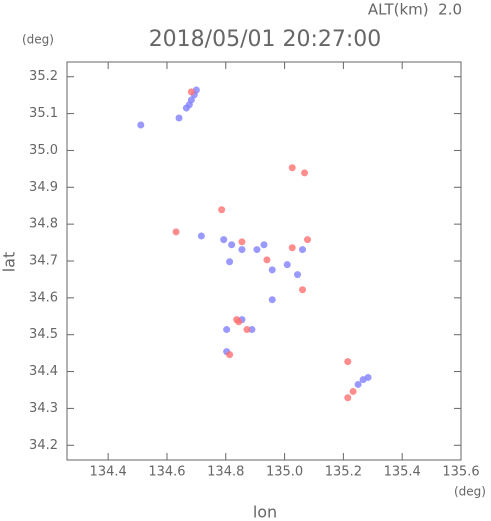 The height and width of the screenshot is (521, 491). I want to click on x-tick-label: 134.6, so click(166, 472).